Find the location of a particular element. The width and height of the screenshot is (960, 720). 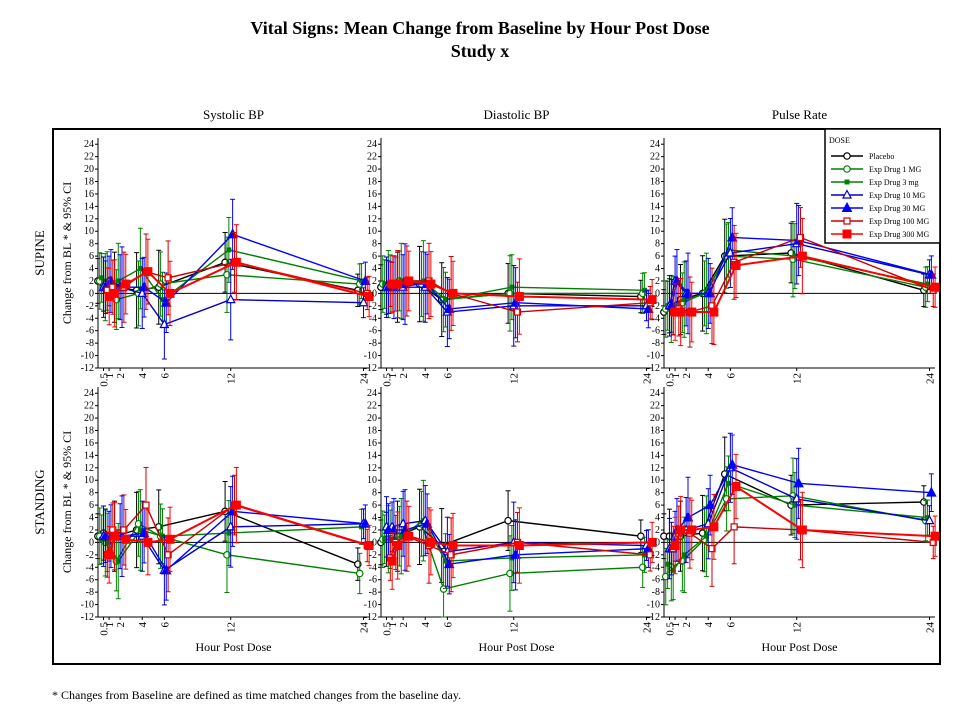

x-tick-label: 6 is located at coordinates (165, 625).